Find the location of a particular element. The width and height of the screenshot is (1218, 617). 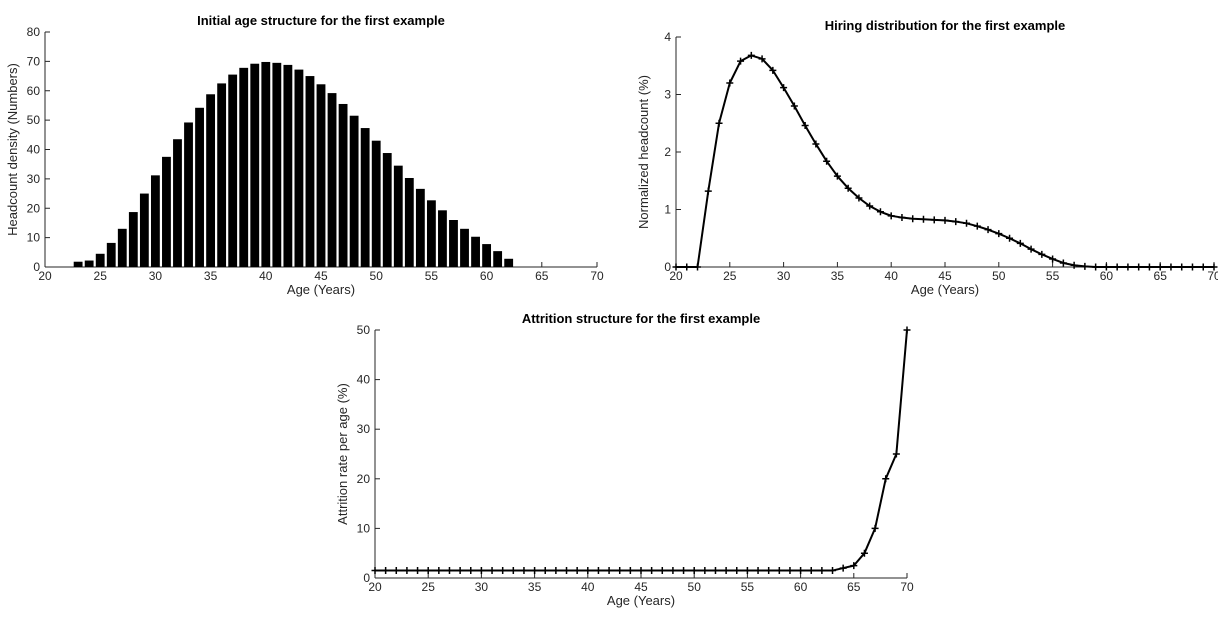

x-tick-label: 20 is located at coordinates (676, 276).